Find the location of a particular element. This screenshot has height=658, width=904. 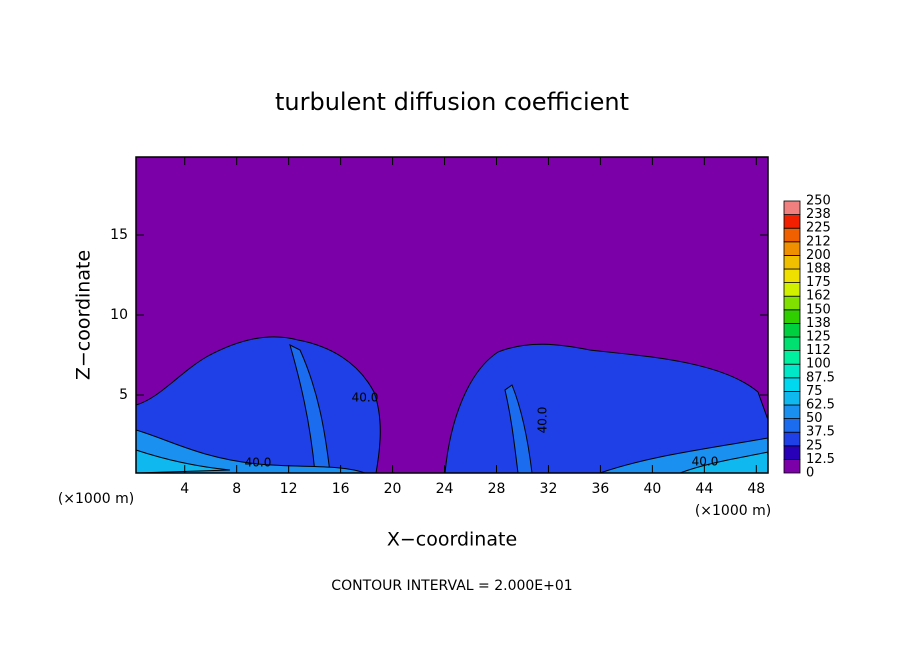

y-tick-label: 15 is located at coordinates (119, 235).